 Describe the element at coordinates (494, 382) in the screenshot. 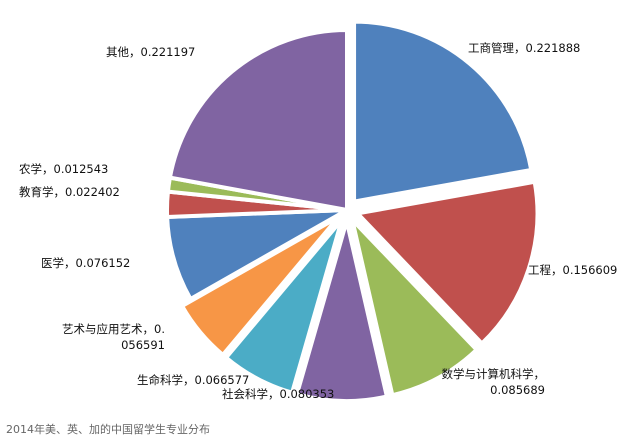

I see `slice-label-3: 数学与计算机科学， 0.085689` at that location.